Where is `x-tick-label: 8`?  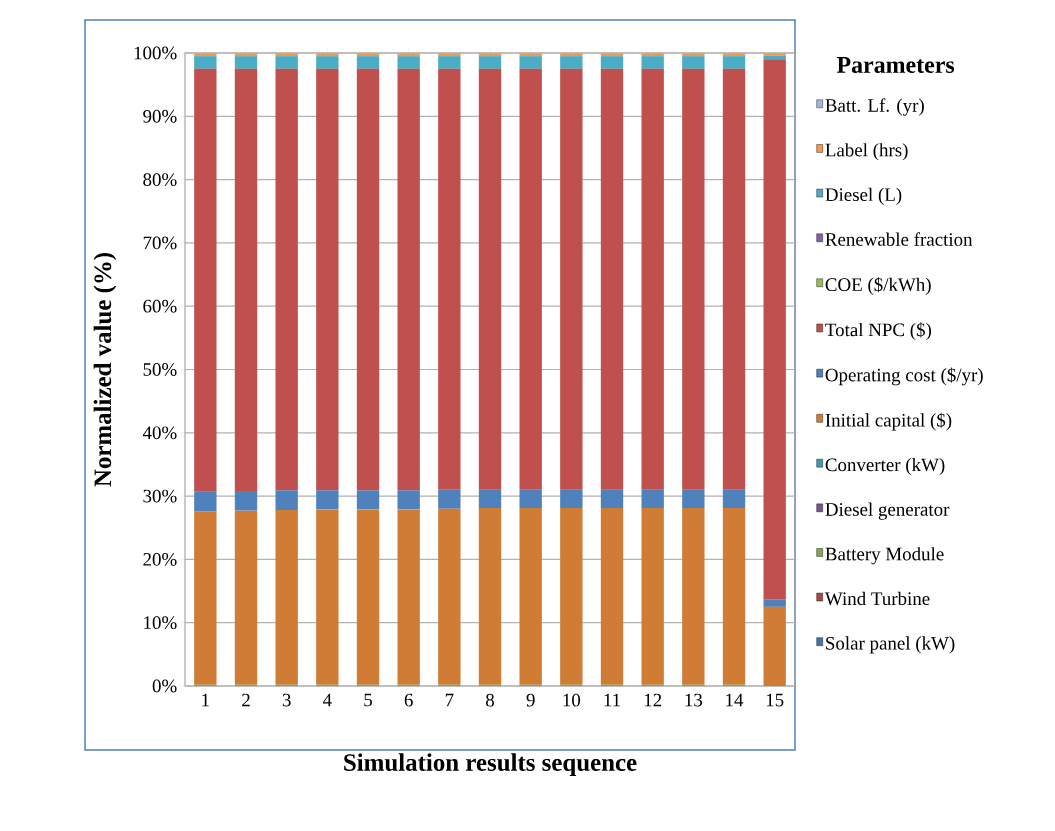 x-tick-label: 8 is located at coordinates (490, 700).